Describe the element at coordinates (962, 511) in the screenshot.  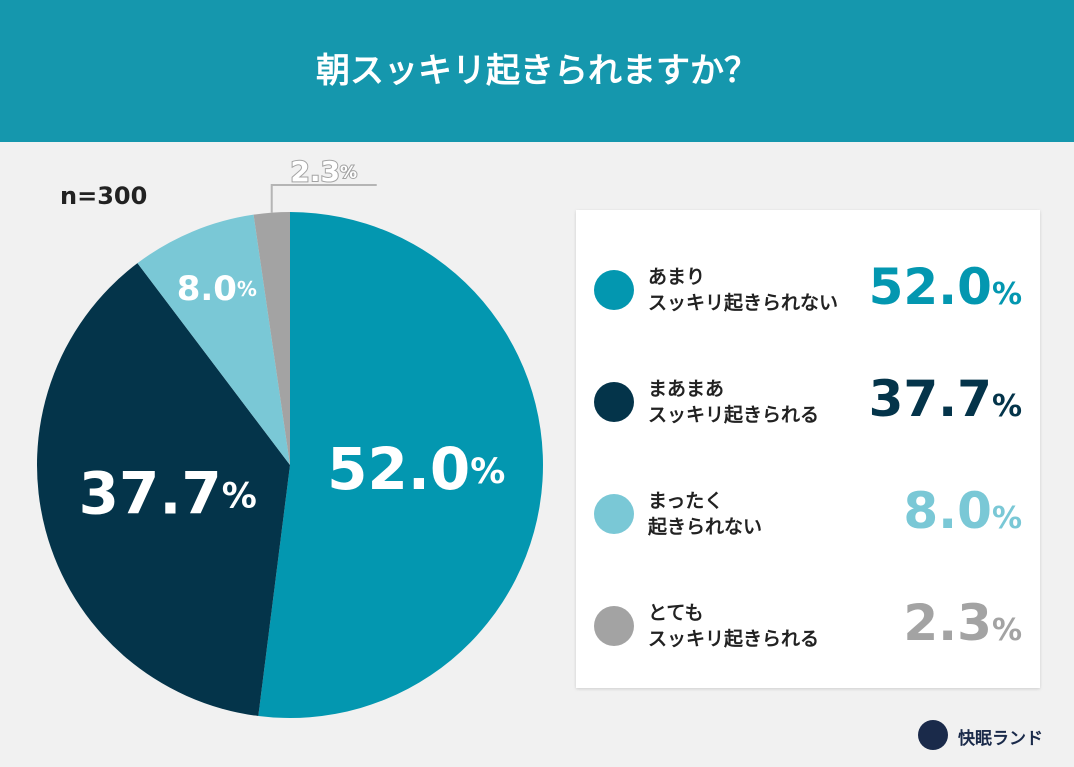
I see `legend-value: 8.0%` at that location.